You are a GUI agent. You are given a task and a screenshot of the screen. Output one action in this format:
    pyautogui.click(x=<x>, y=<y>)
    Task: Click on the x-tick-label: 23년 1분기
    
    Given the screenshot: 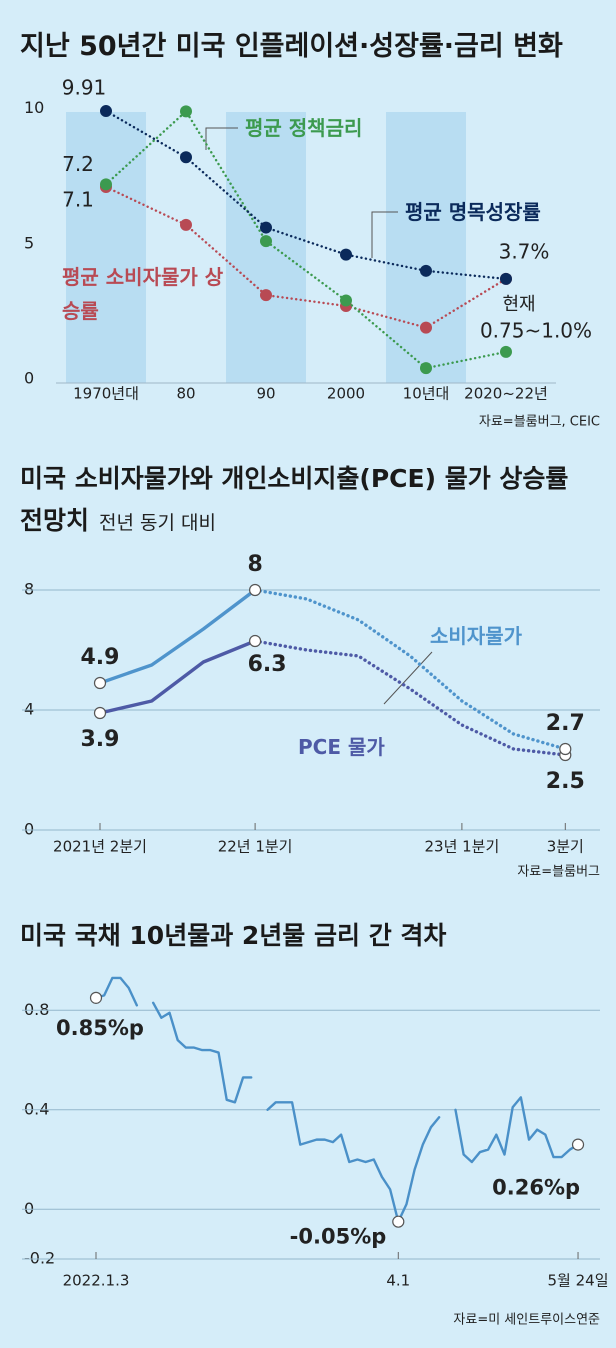 What is the action you would take?
    pyautogui.click(x=461, y=847)
    